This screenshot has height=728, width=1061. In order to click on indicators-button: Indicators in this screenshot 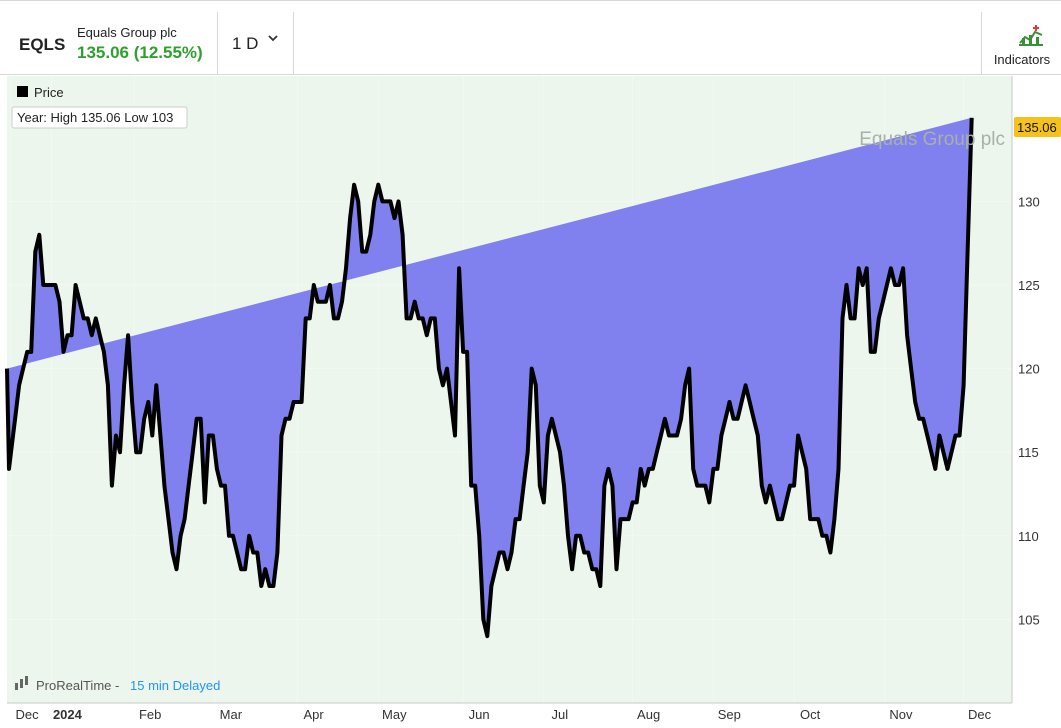, I will do `click(1021, 43)`.